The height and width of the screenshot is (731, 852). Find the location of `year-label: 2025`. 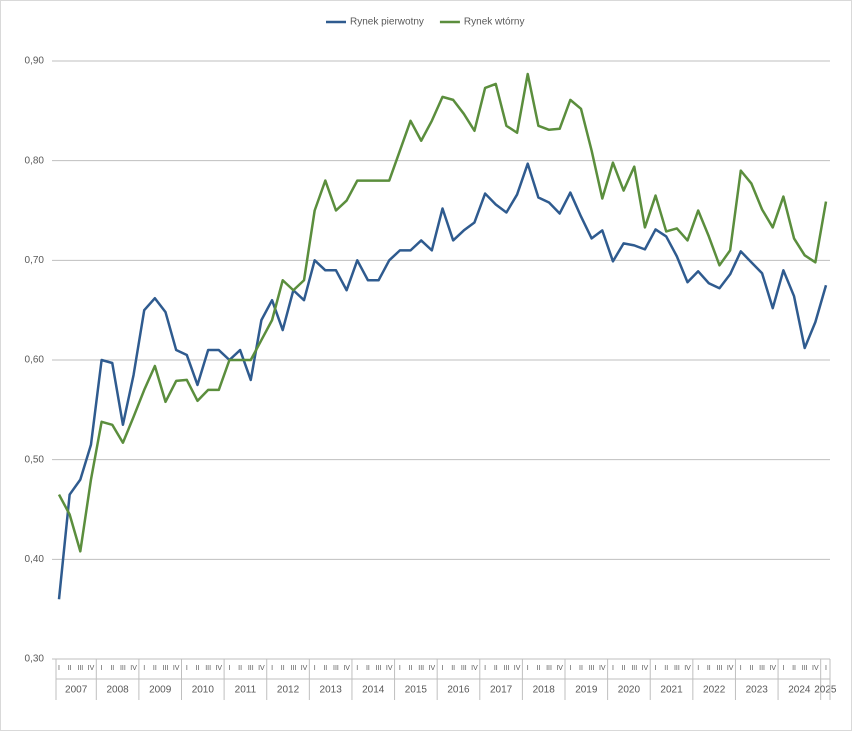

year-label: 2025 is located at coordinates (825, 690).